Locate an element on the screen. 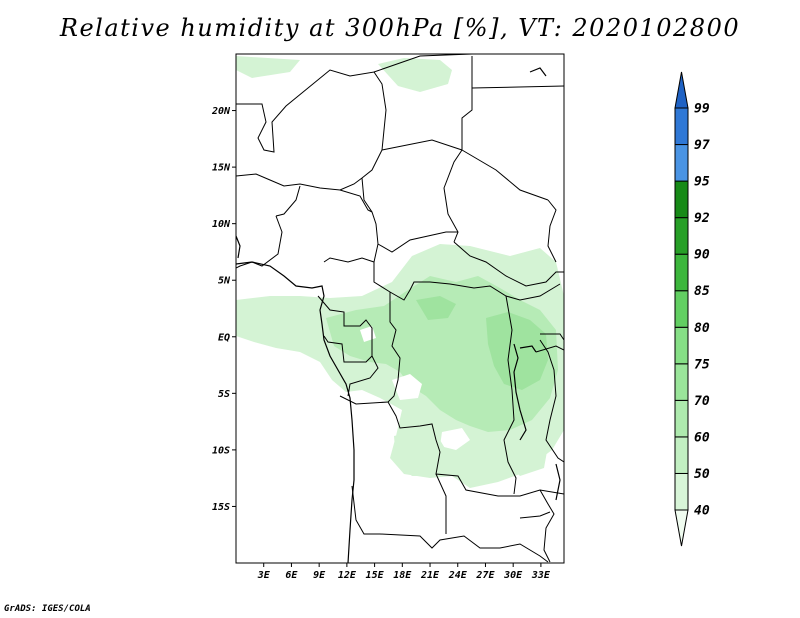 The image size is (800, 618). lat-tick-label: 15S is located at coordinates (221, 507).